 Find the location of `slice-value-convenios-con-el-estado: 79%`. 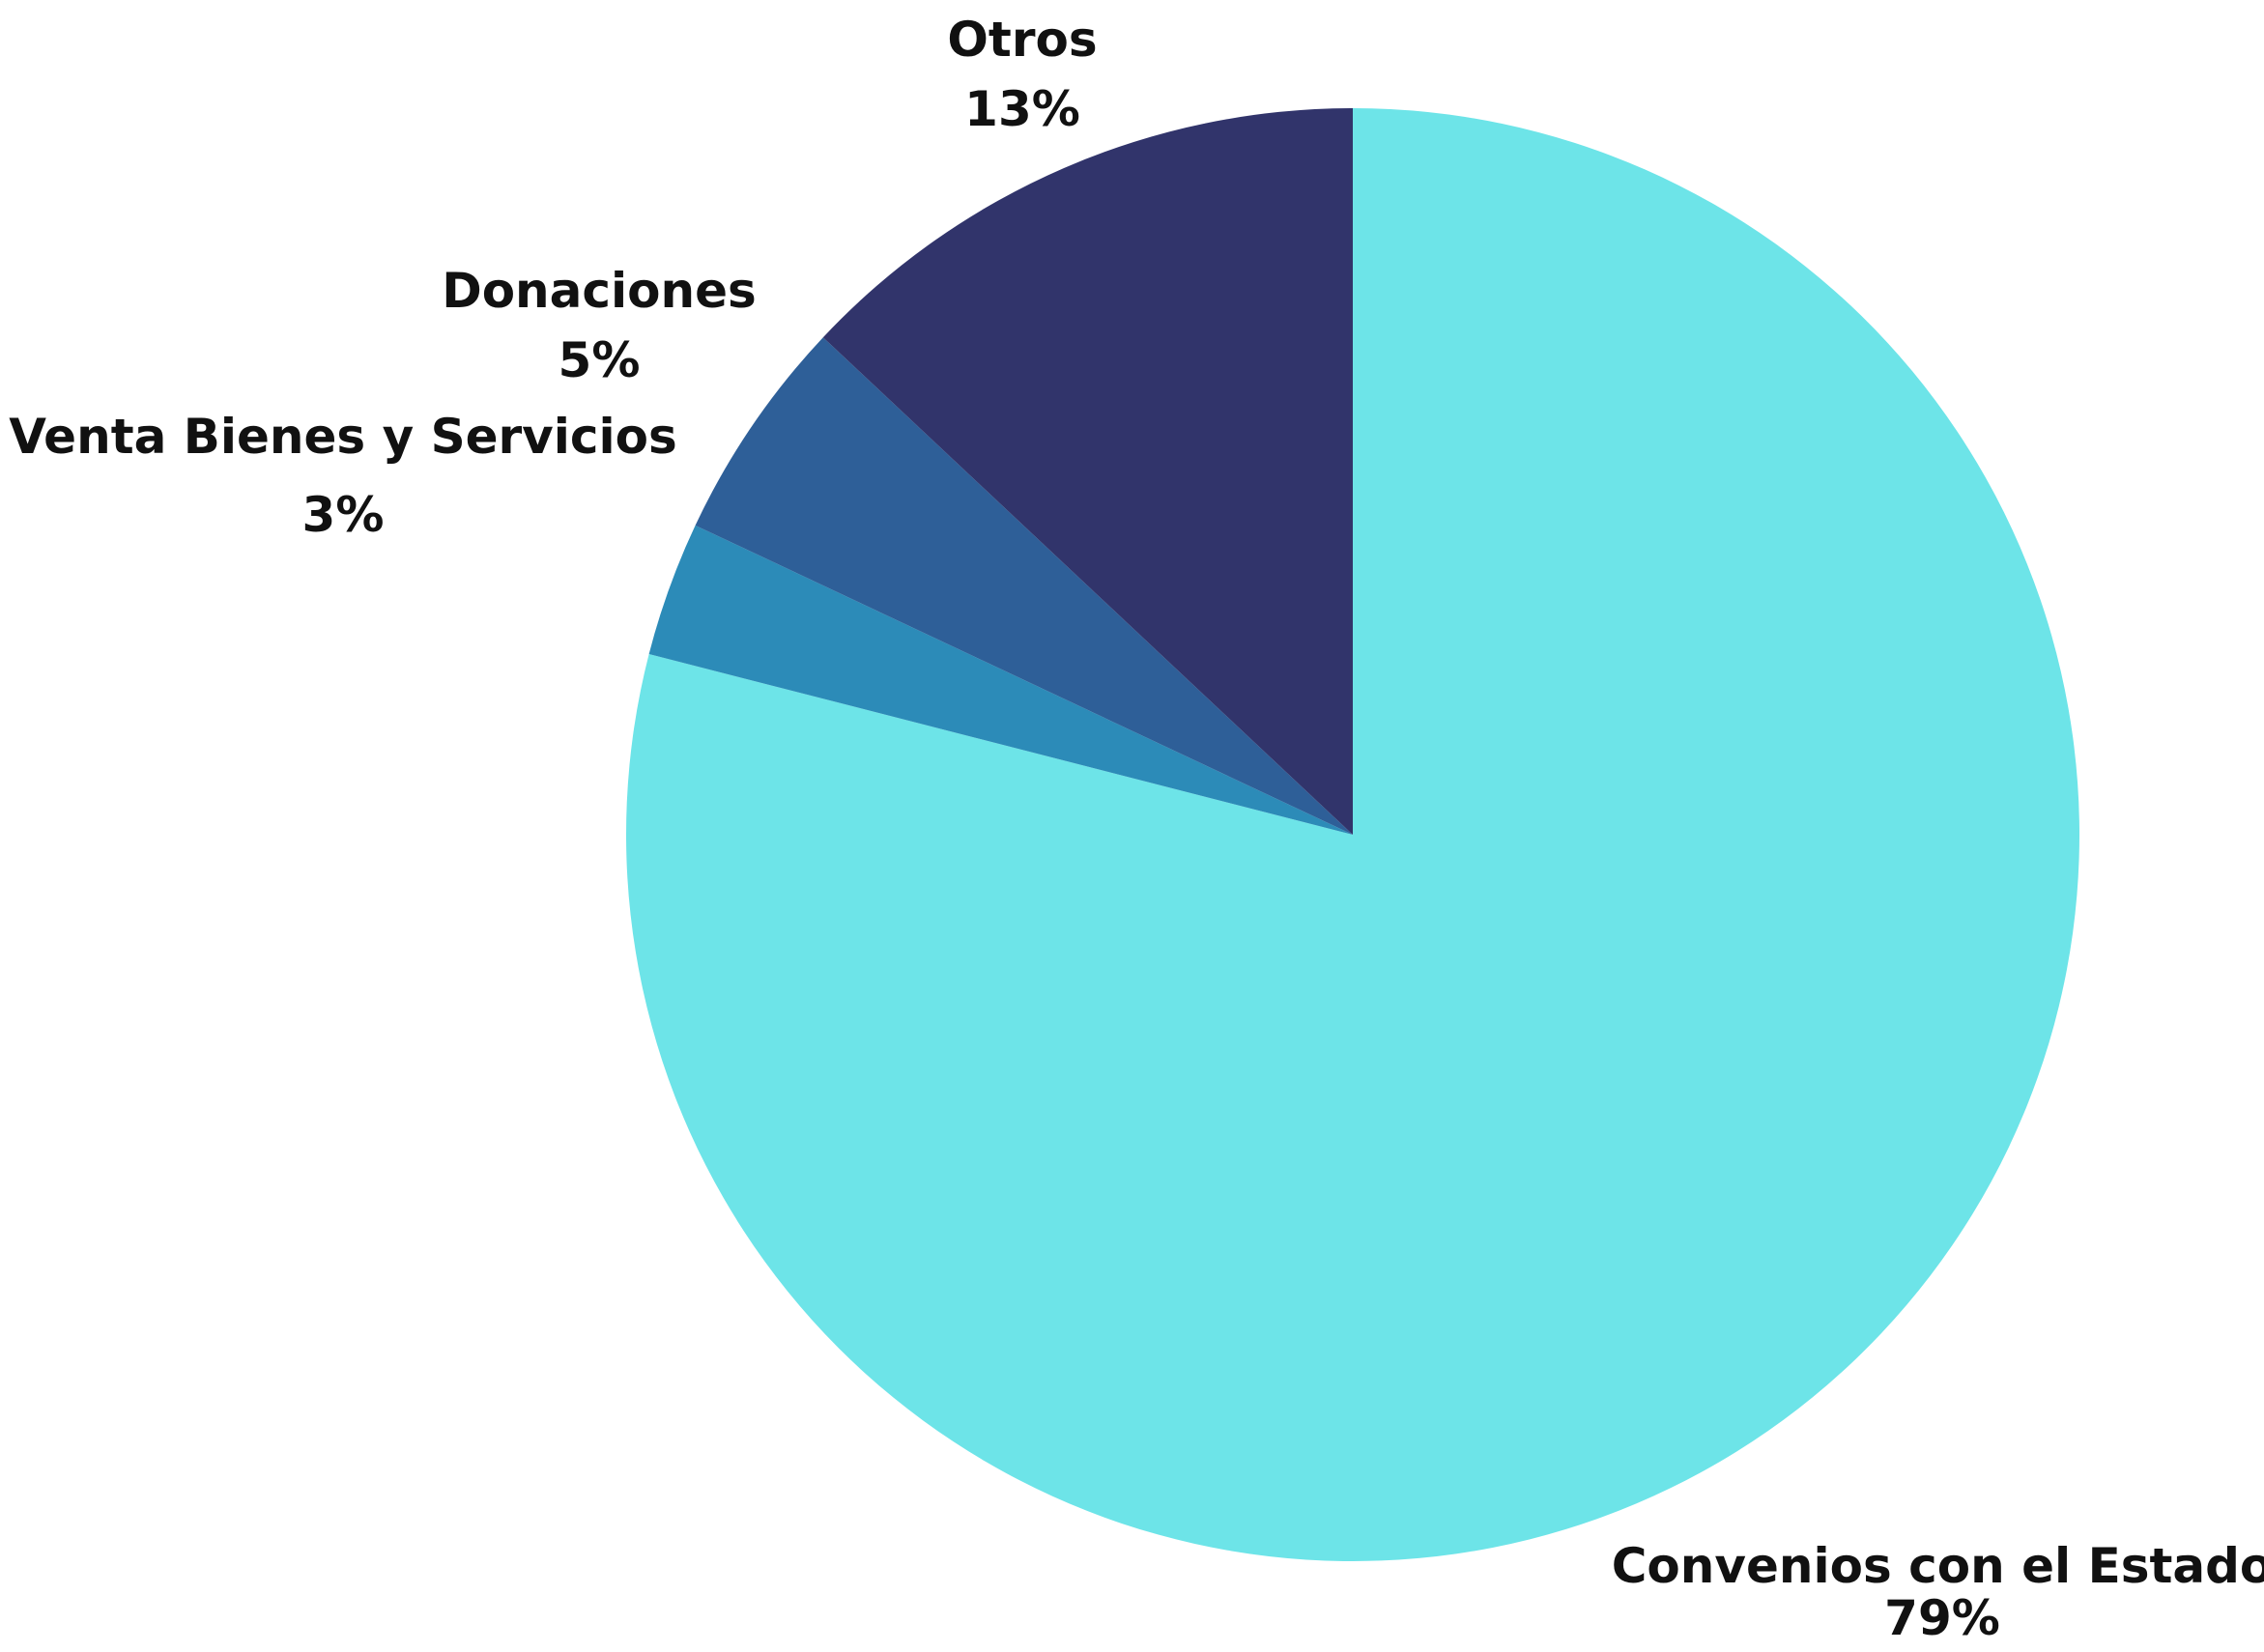

slice-value-convenios-con-el-estado: 79% is located at coordinates (1942, 1618).